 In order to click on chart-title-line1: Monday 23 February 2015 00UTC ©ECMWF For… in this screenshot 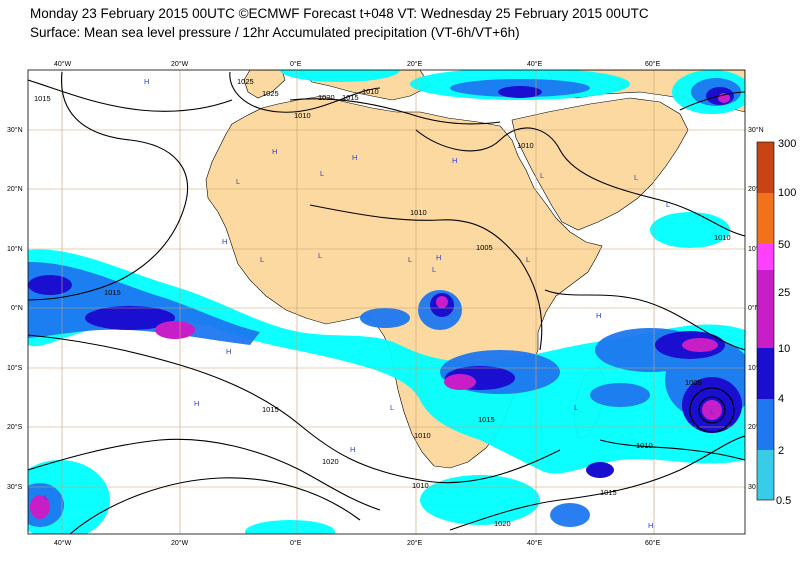, I will do `click(339, 13)`.